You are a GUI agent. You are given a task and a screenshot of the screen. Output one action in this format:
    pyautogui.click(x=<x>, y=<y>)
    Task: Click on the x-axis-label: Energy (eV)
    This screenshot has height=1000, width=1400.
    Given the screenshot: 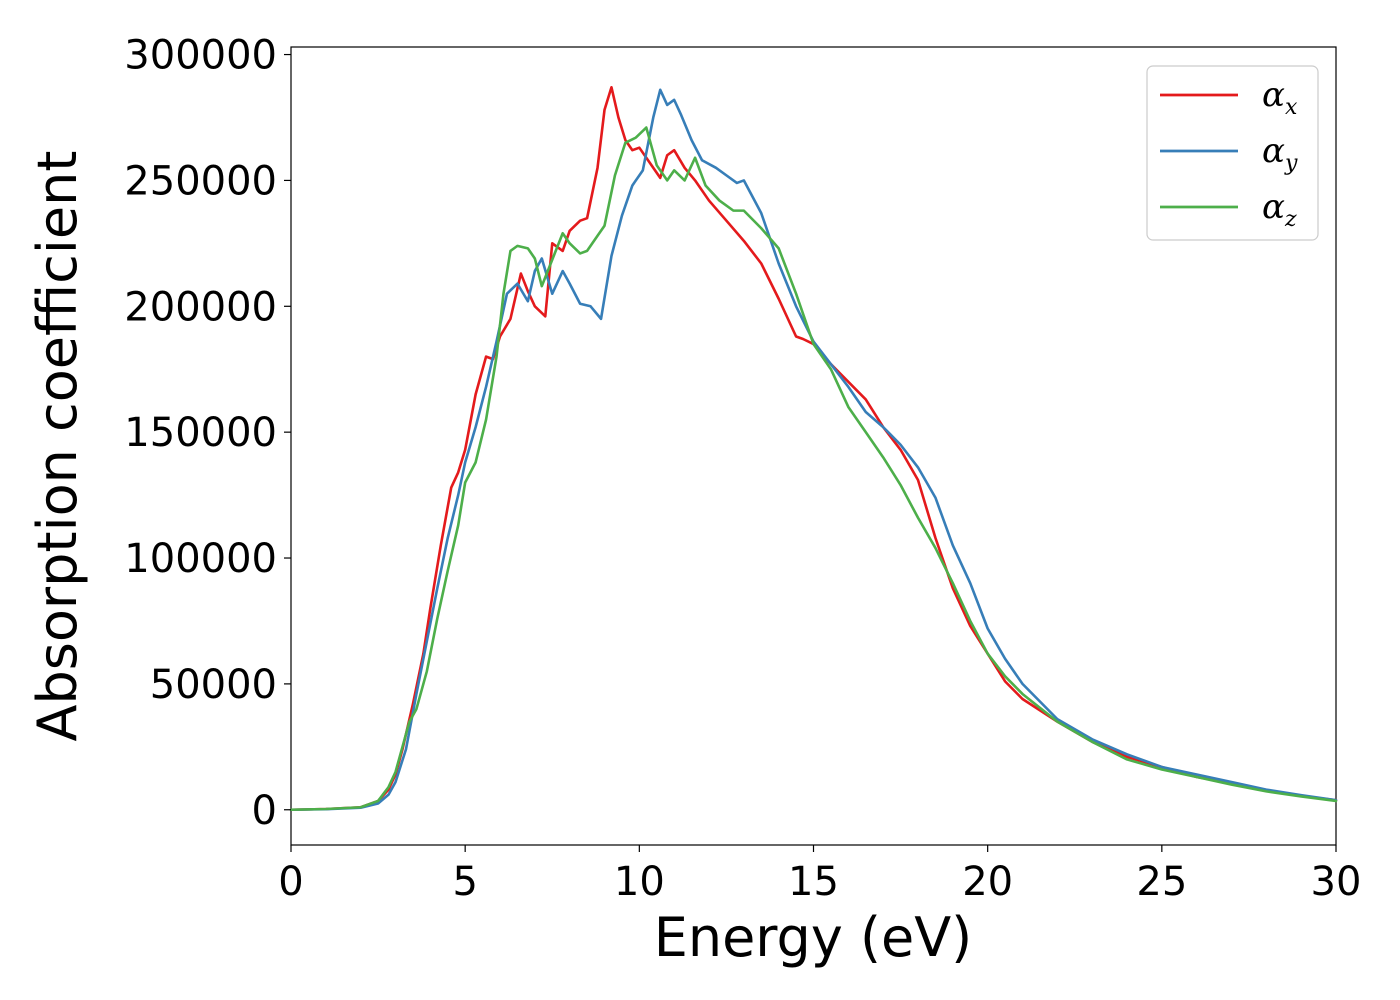 What is the action you would take?
    pyautogui.click(x=813, y=937)
    